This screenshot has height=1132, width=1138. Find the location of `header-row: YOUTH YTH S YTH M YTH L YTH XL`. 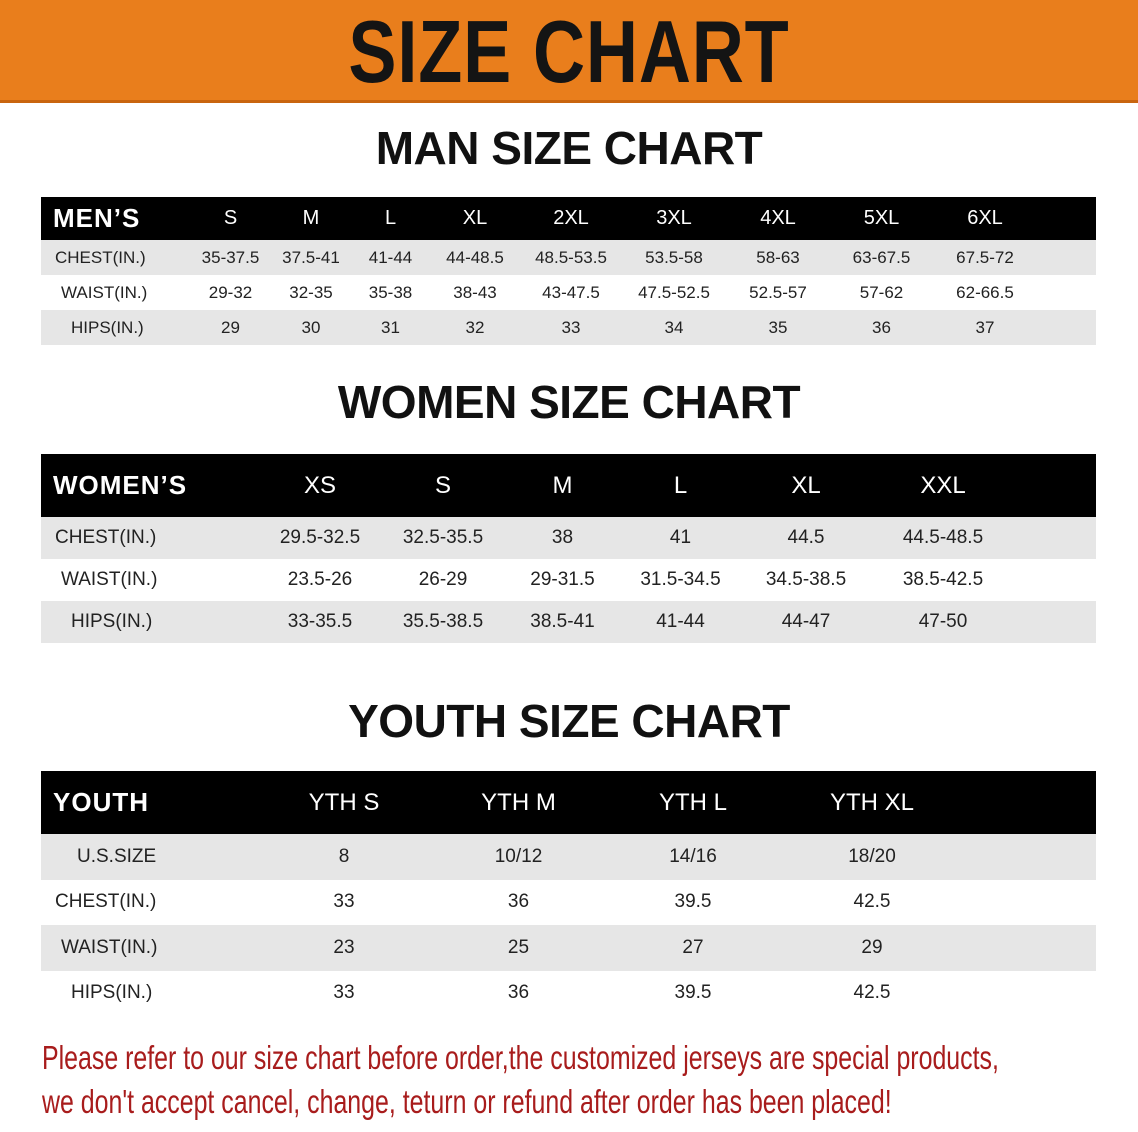

header-row: YOUTH YTH S YTH M YTH L YTH XL is located at coordinates (568, 802).